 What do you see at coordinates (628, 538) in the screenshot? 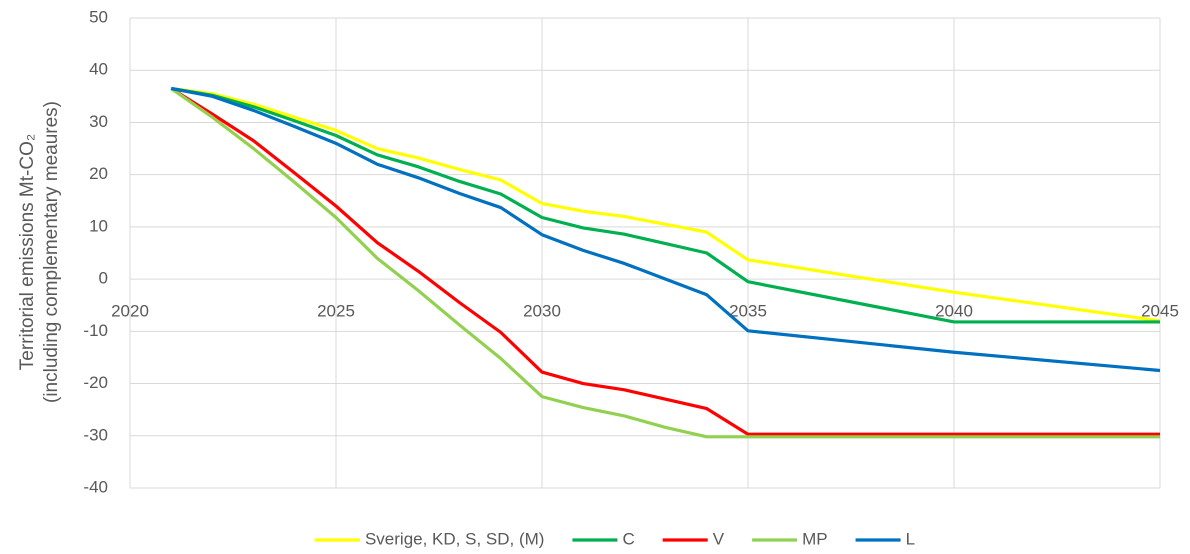
I see `legend-label: C` at bounding box center [628, 538].